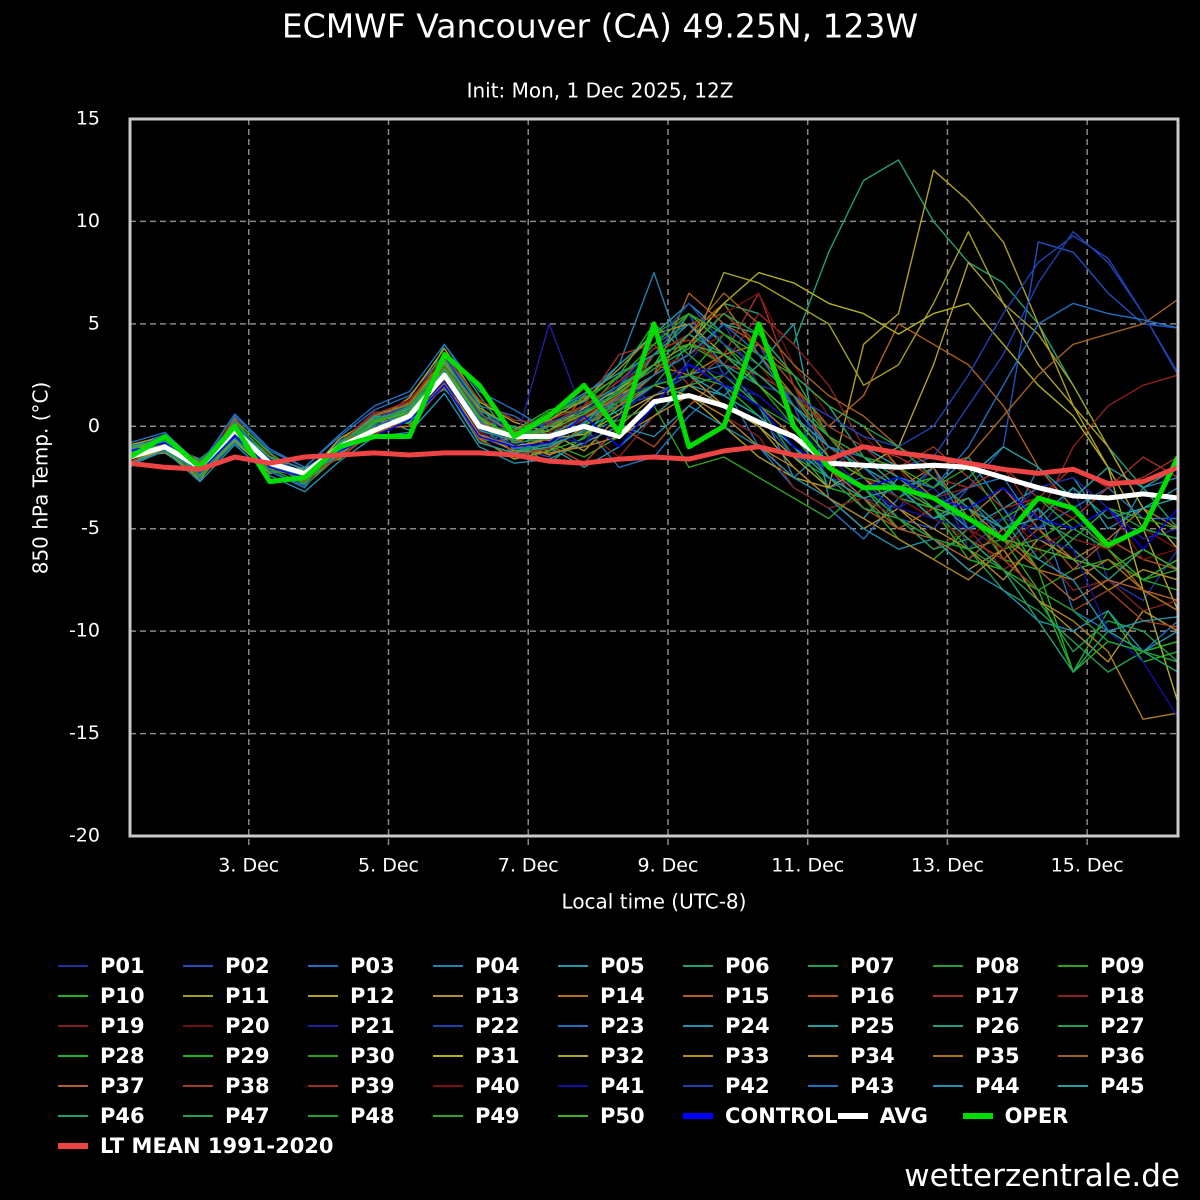  I want to click on legend-label: P28, so click(122, 1056).